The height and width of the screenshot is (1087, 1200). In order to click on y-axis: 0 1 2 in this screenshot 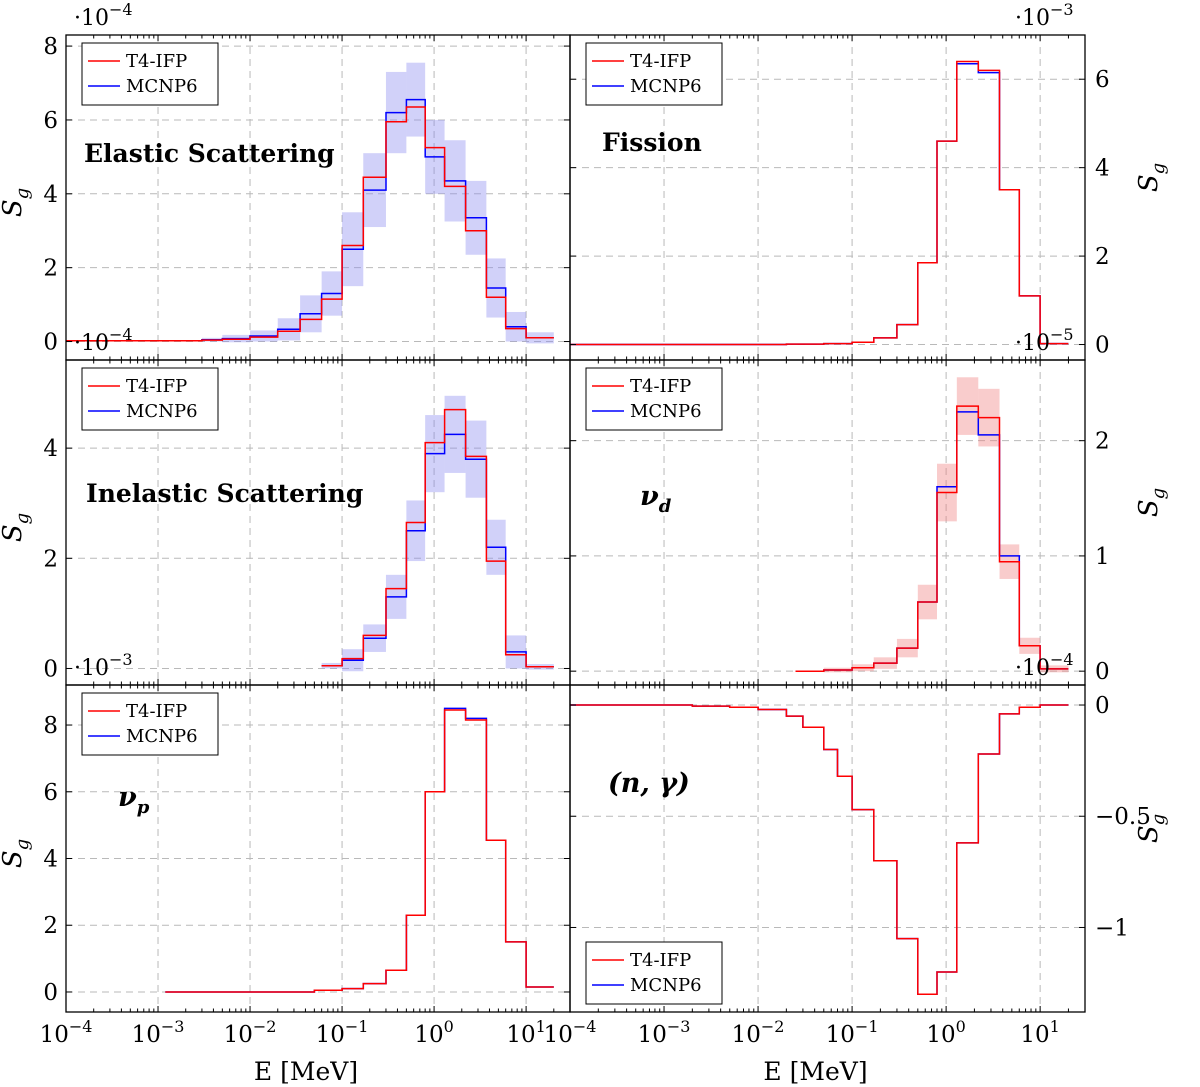, I will do `click(840, 557)`.